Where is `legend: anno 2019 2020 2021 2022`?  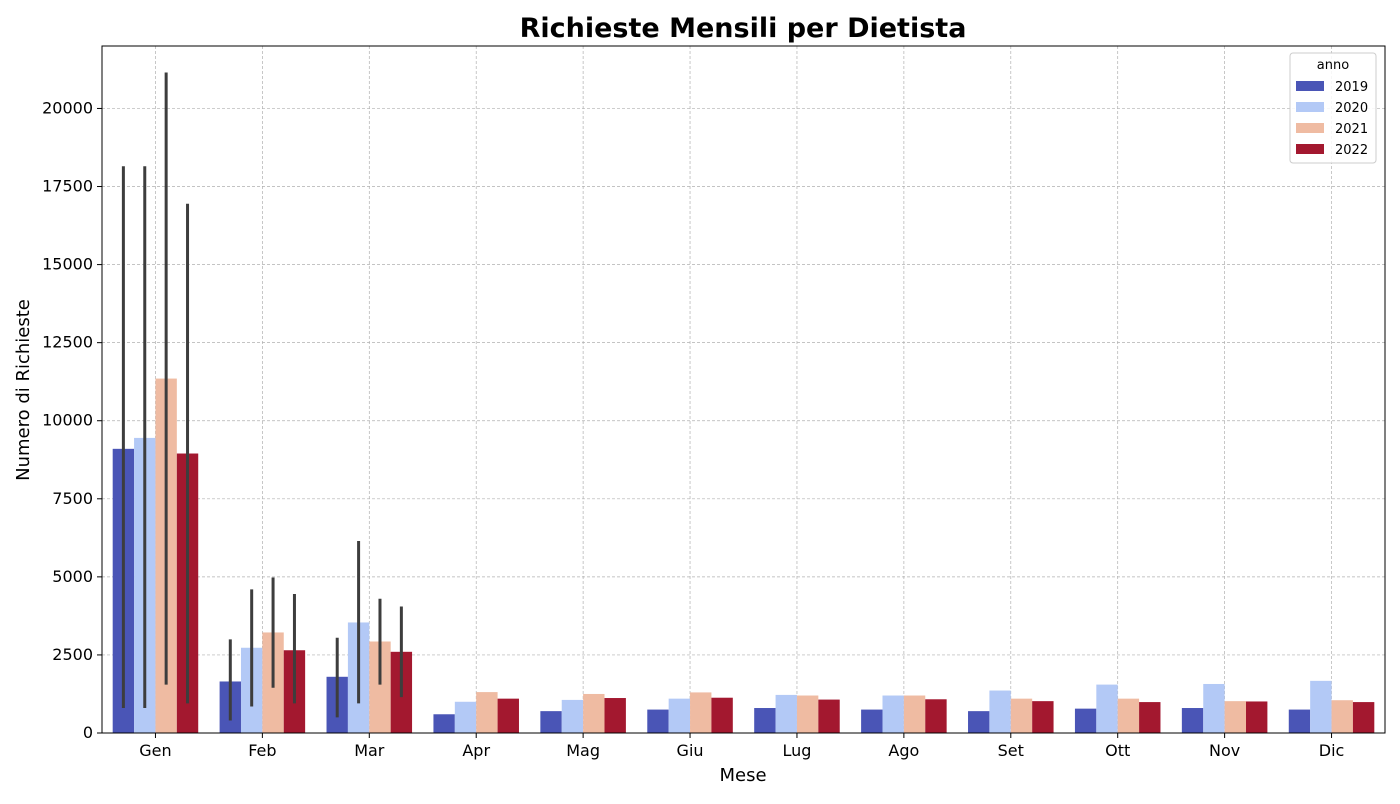 legend: anno 2019 2020 2021 2022 is located at coordinates (1333, 108).